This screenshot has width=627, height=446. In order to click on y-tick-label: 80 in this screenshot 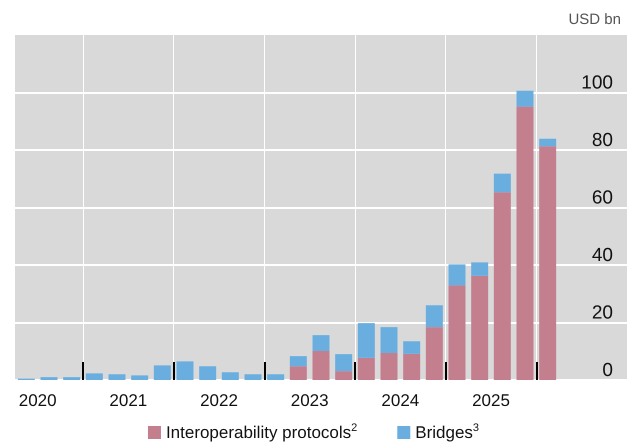, I will do `click(602, 140)`.